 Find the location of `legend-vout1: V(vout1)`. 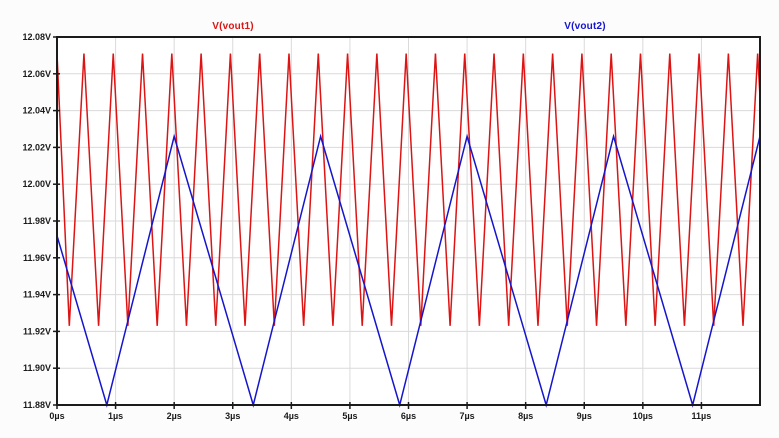

legend-vout1: V(vout1) is located at coordinates (233, 26).